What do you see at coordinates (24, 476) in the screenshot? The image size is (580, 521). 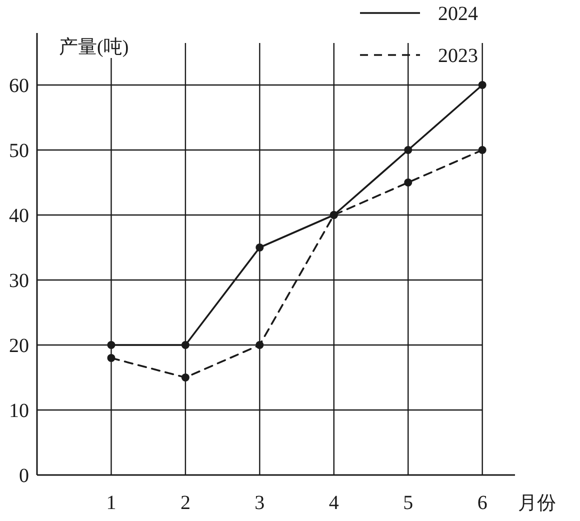 I see `y-tick-label: 0` at bounding box center [24, 476].